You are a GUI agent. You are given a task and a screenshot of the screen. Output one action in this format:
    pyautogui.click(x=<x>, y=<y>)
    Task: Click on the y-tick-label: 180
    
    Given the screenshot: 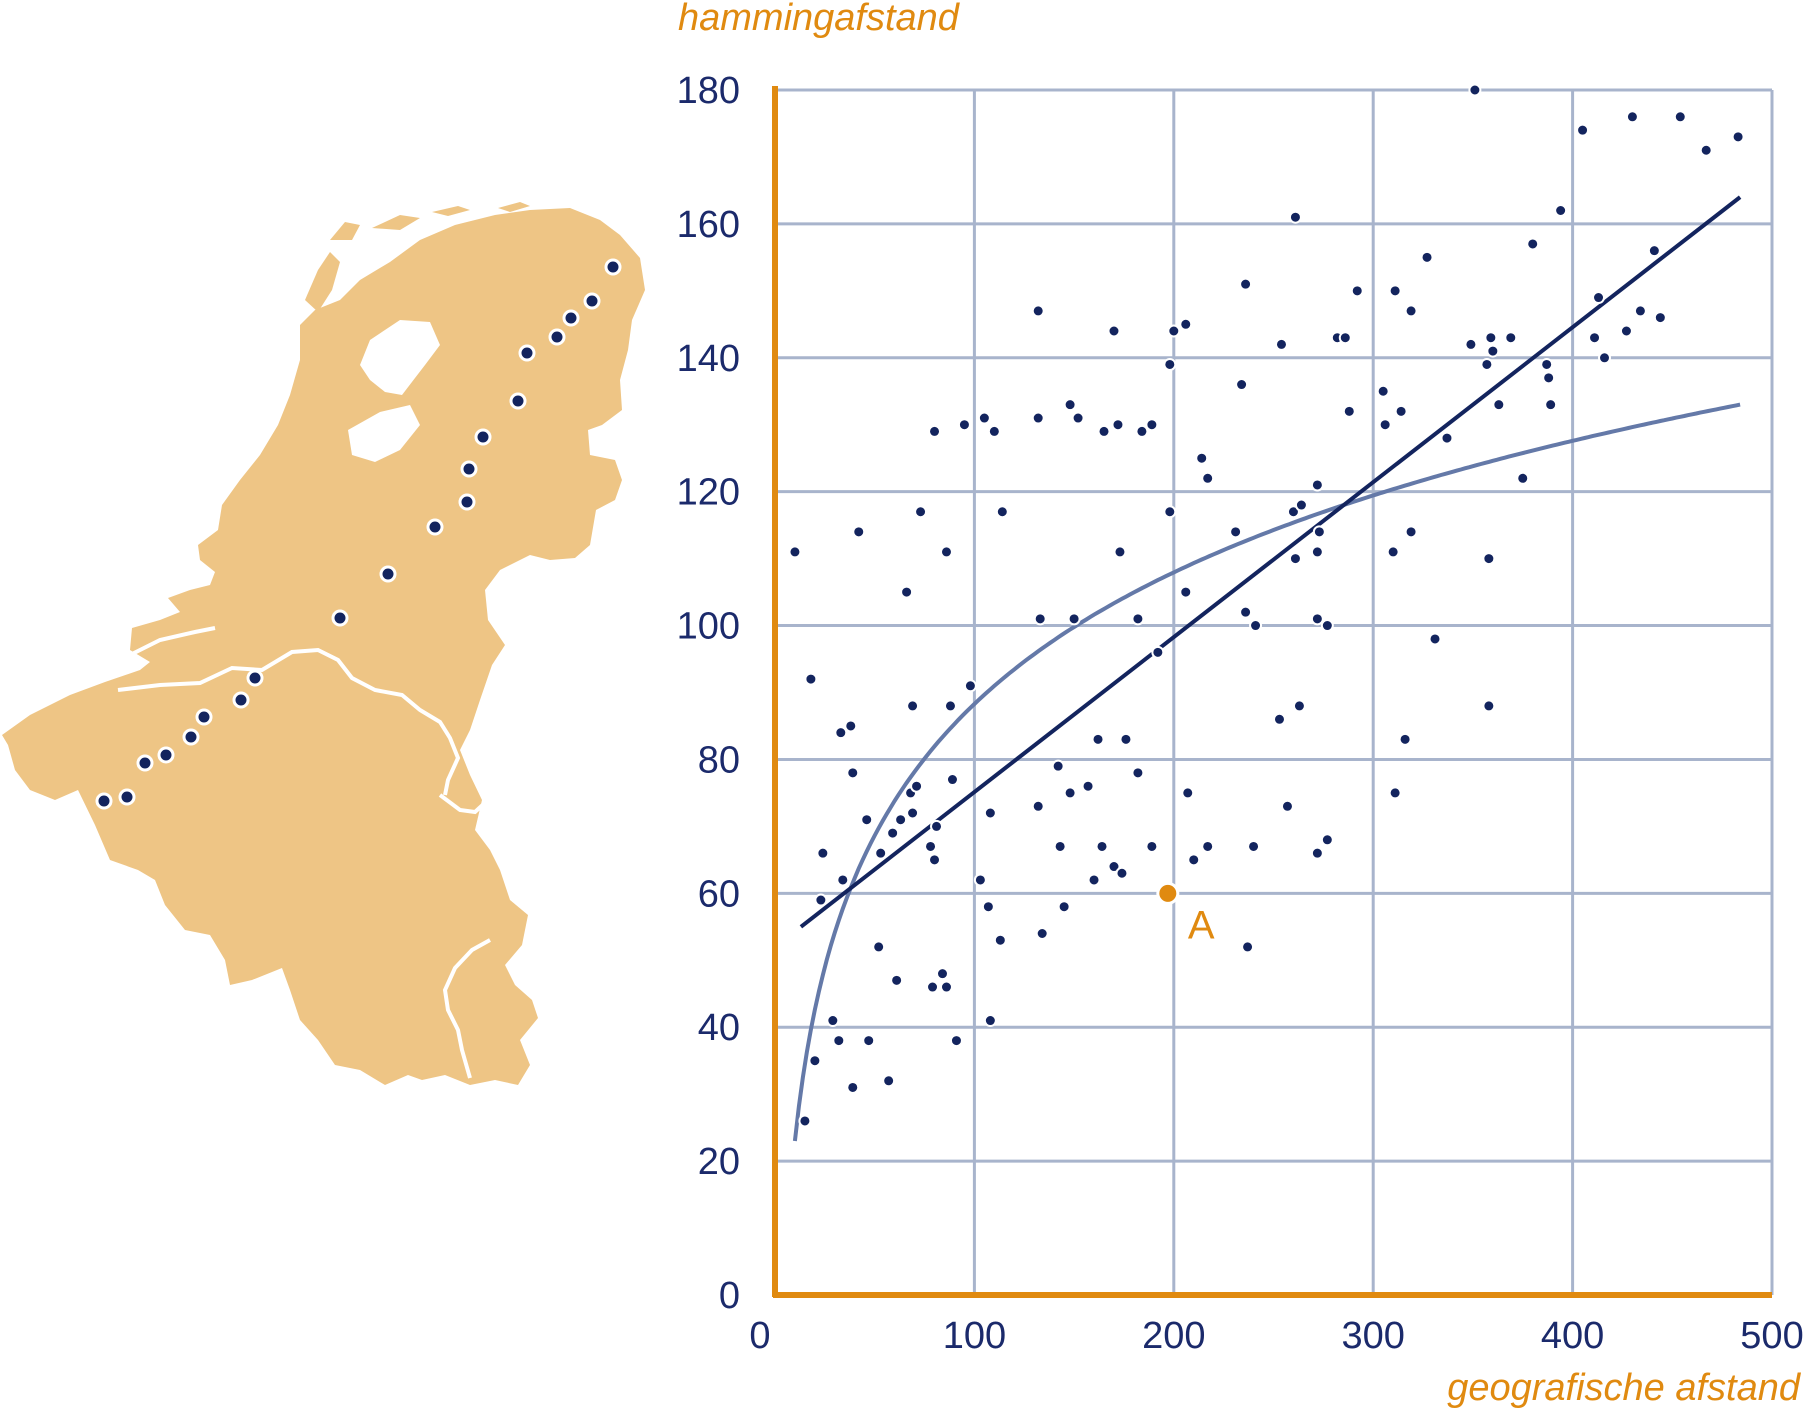 What is the action you would take?
    pyautogui.click(x=708, y=91)
    